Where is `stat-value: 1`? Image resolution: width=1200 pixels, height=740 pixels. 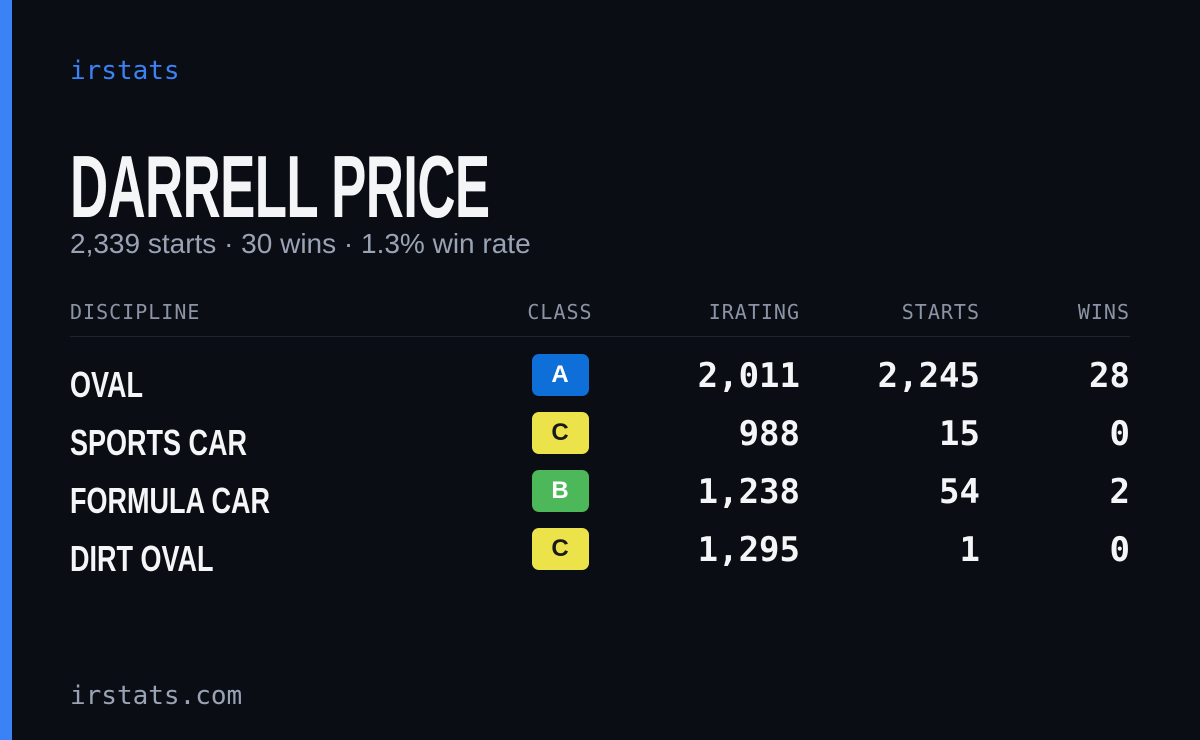 stat-value: 1 is located at coordinates (969, 550).